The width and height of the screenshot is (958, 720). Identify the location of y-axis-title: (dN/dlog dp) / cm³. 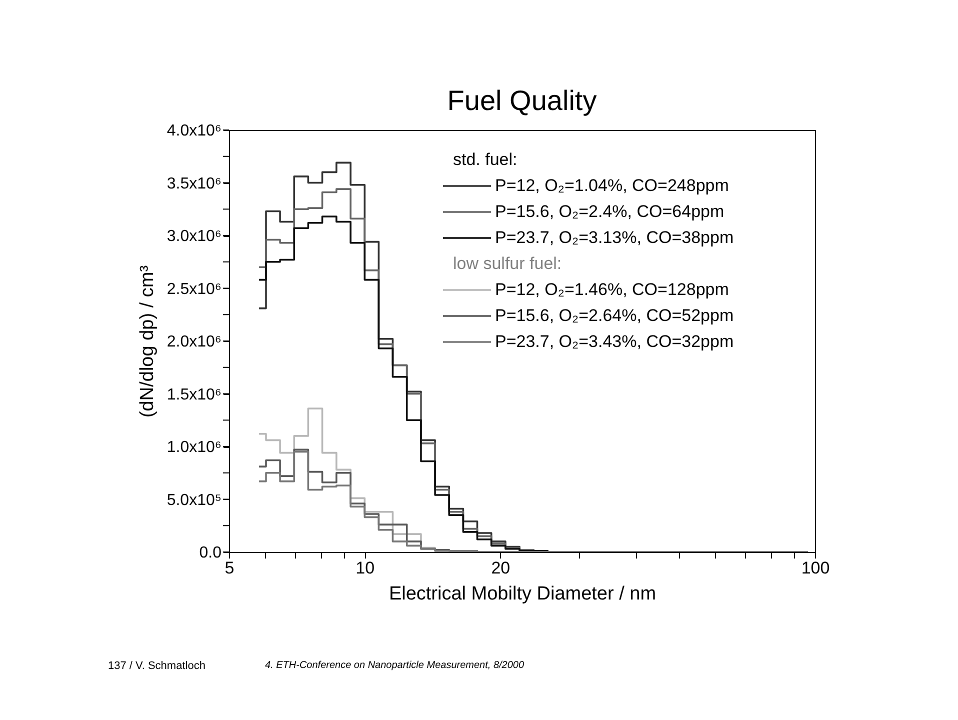
(147, 341).